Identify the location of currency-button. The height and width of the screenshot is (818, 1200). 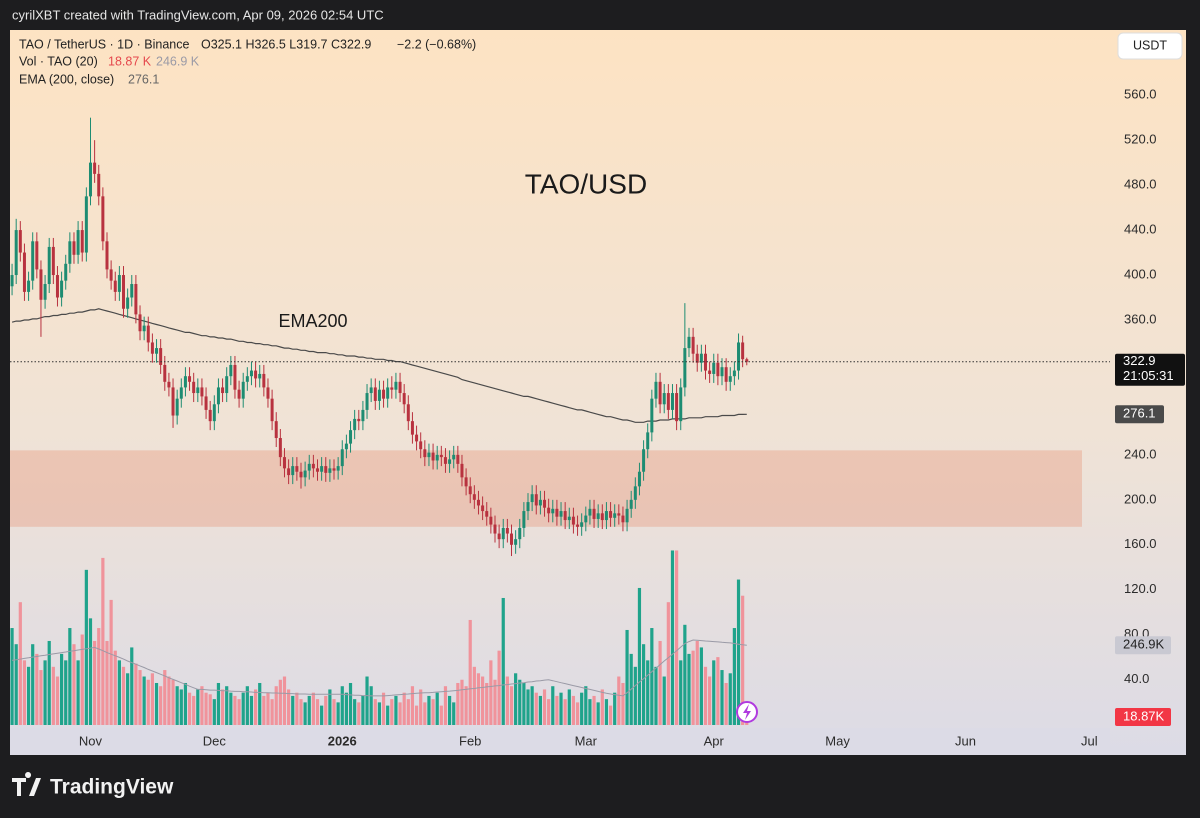
(1150, 46).